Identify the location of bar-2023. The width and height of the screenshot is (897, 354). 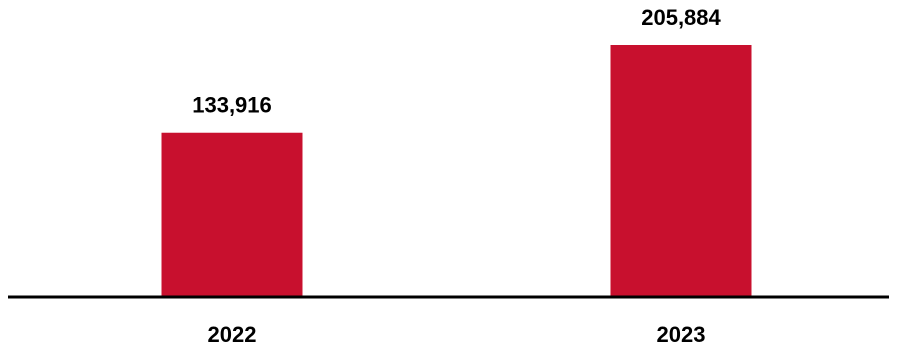
(681, 170).